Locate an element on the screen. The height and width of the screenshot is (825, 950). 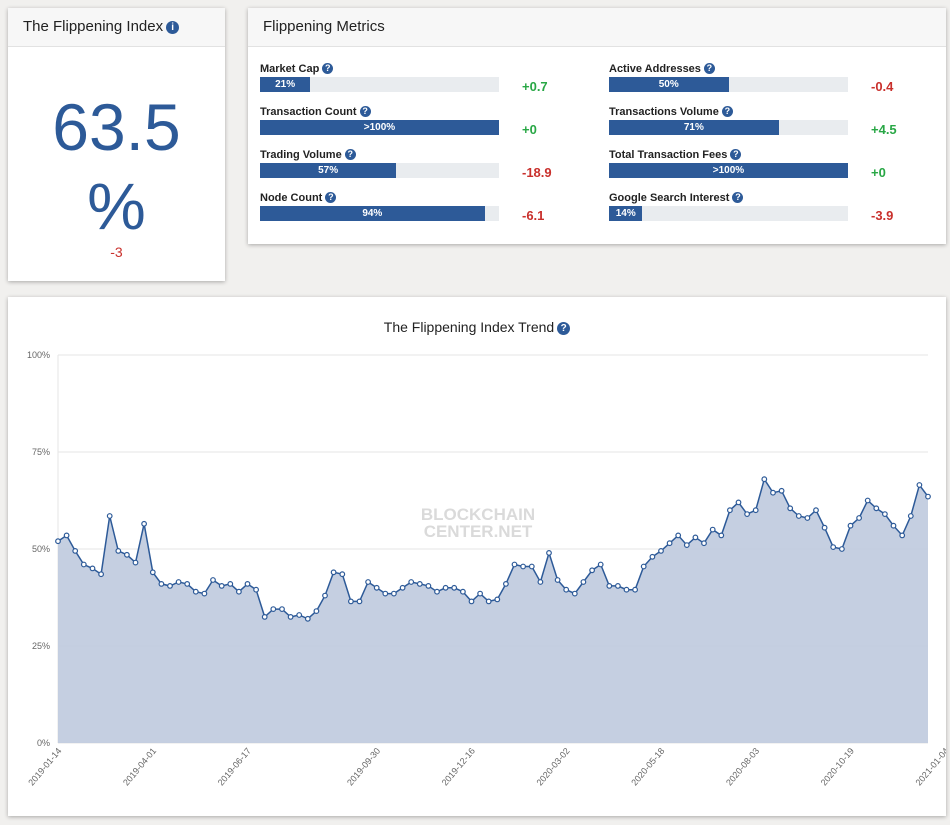
metric-item: Transactions Volume? 71% +4.5 is located at coordinates (774, 125).